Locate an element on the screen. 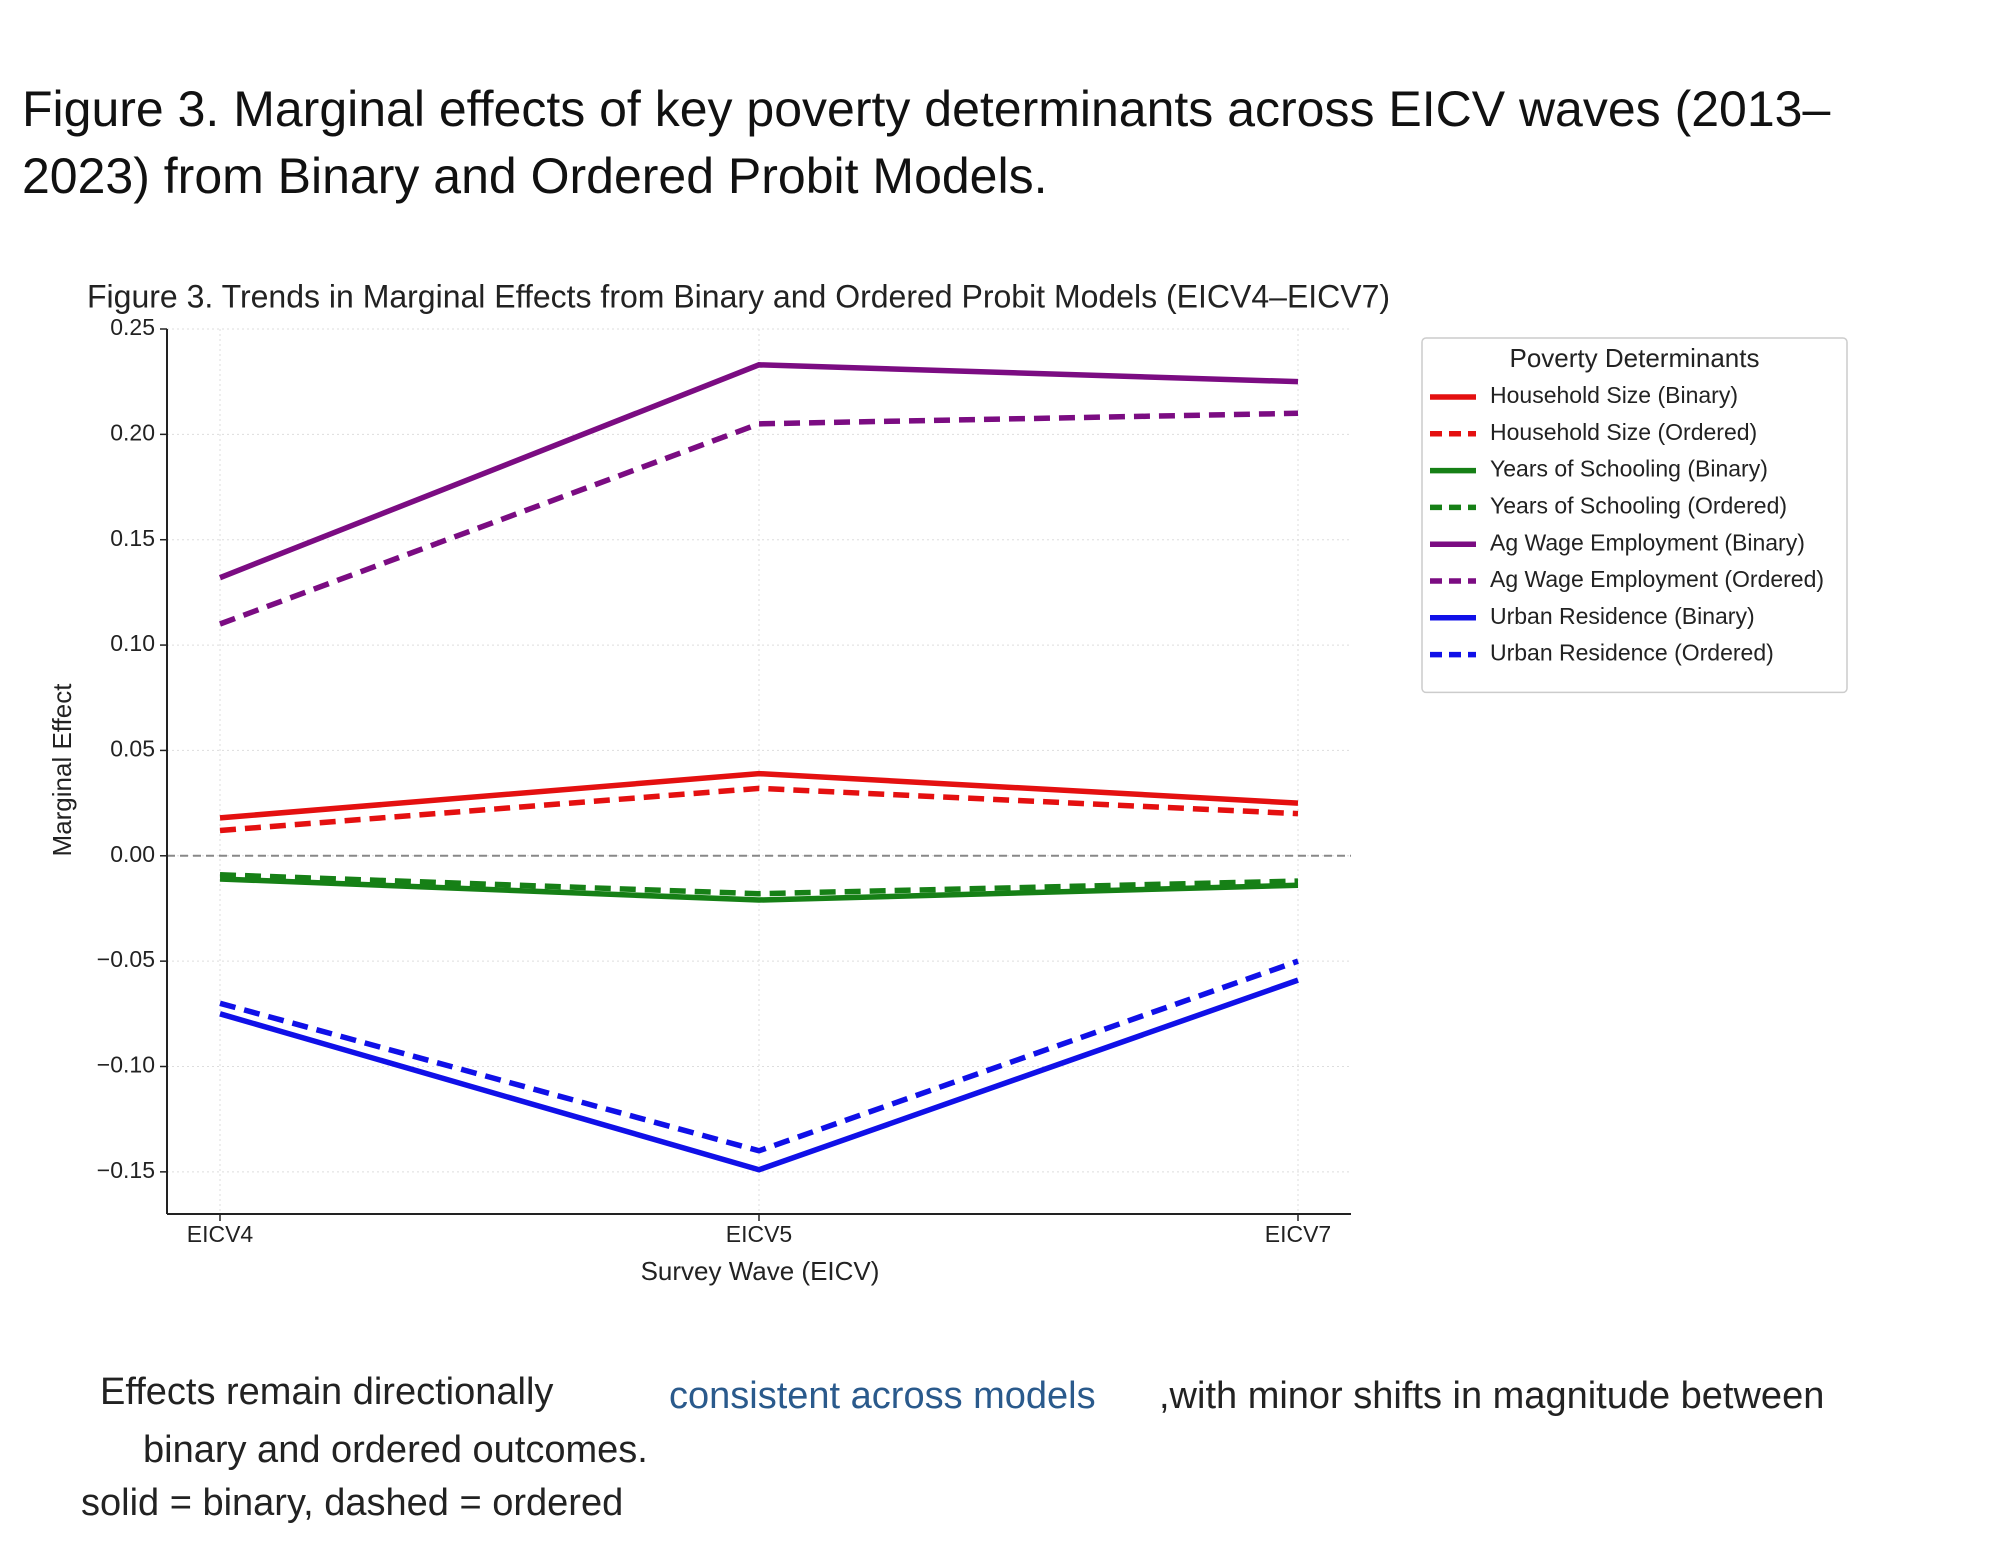 The width and height of the screenshot is (1999, 1545). y-tick-label: 0.05 is located at coordinates (132, 749).